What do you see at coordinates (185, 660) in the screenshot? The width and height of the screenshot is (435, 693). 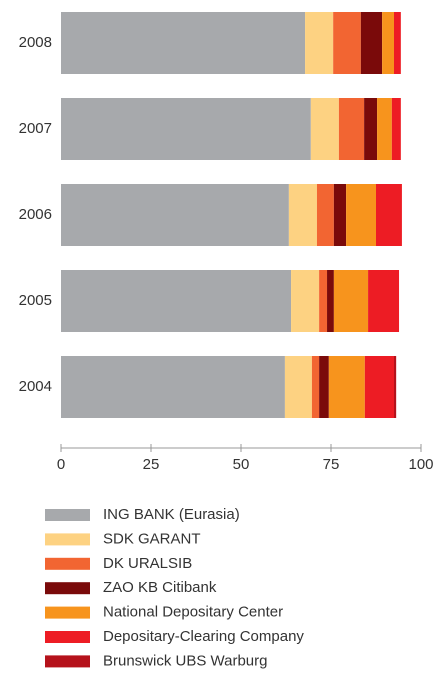 I see `legend-label: Brunswick UBS Warburg` at bounding box center [185, 660].